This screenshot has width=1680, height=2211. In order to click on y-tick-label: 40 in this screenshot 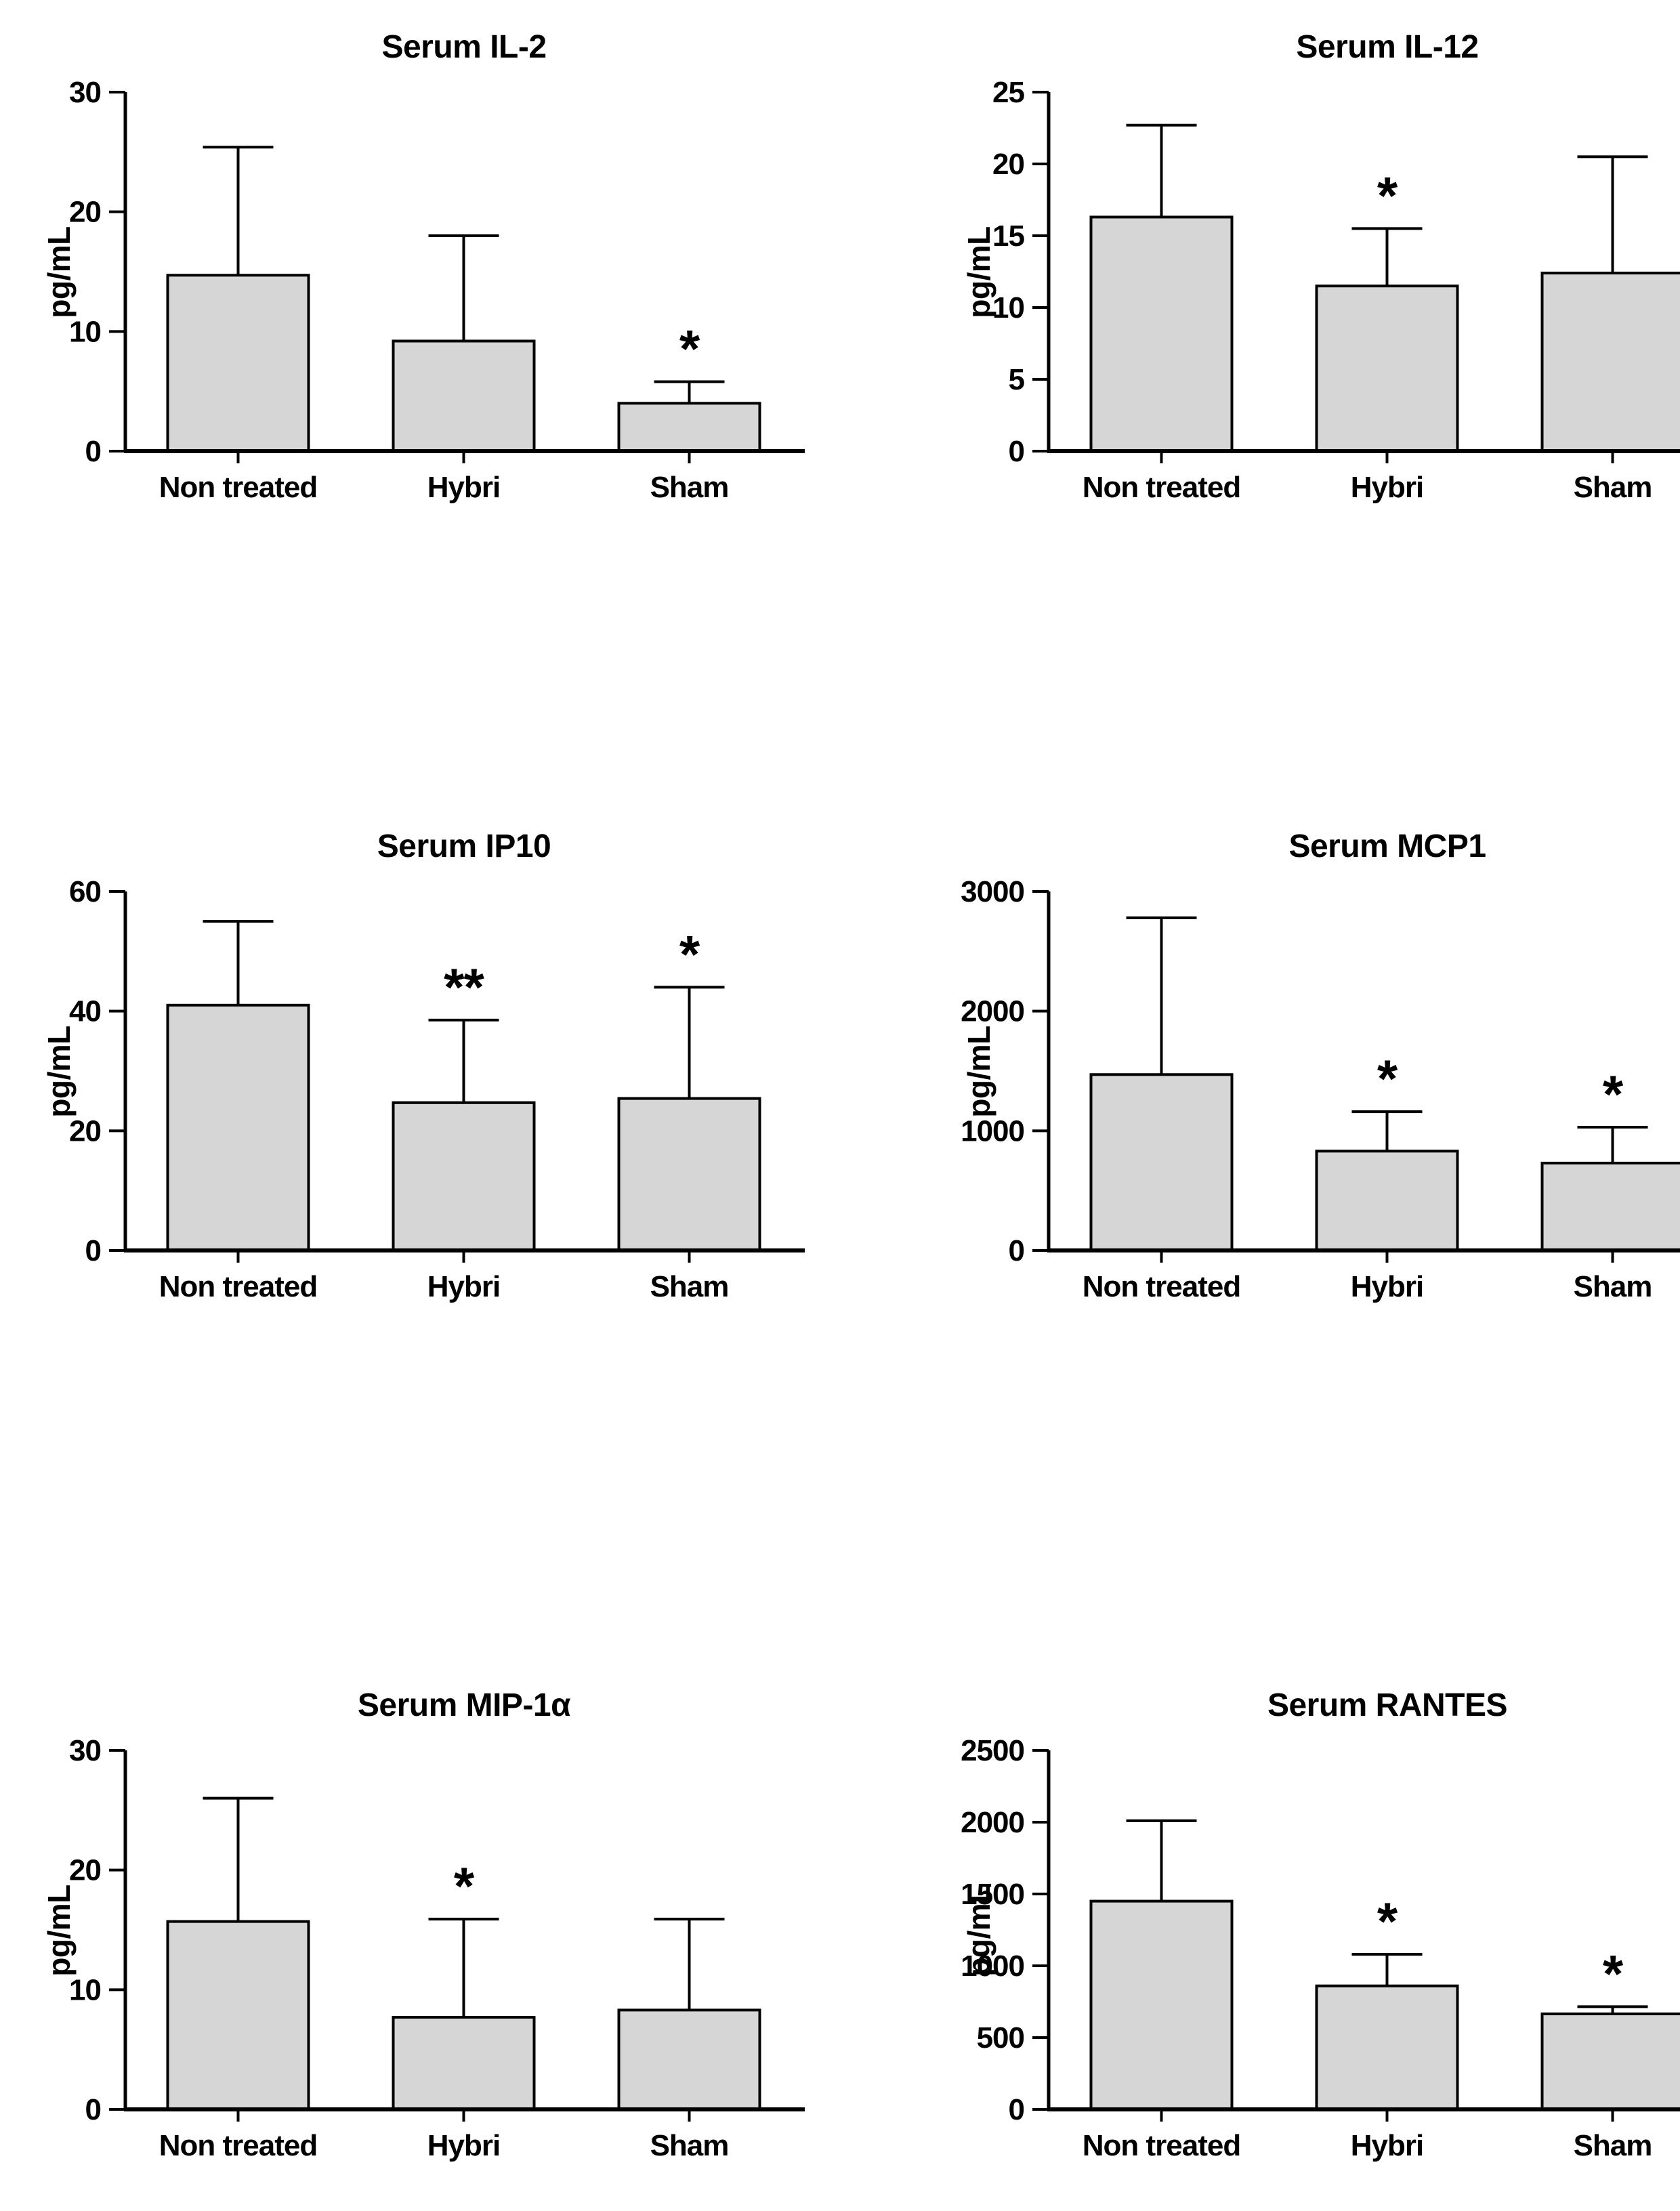, I will do `click(85, 1011)`.